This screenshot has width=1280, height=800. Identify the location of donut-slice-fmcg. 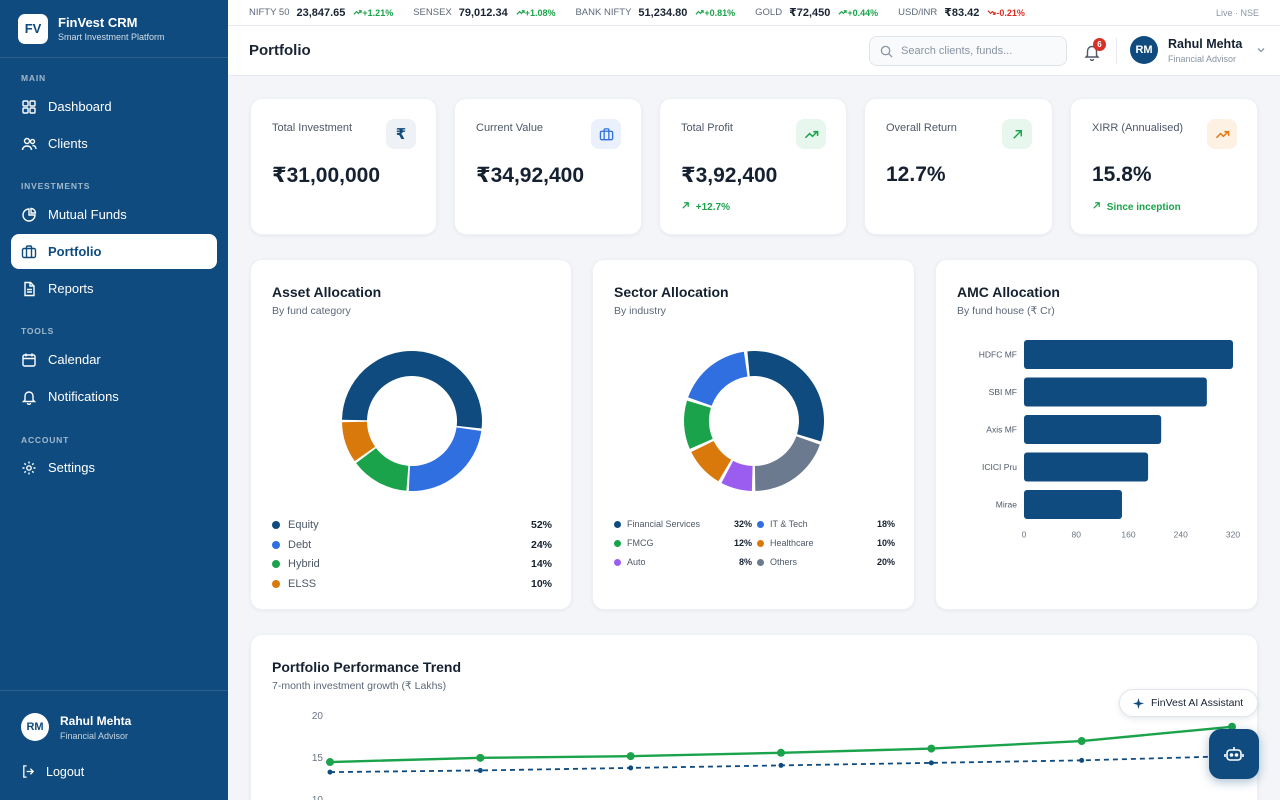
(698, 424).